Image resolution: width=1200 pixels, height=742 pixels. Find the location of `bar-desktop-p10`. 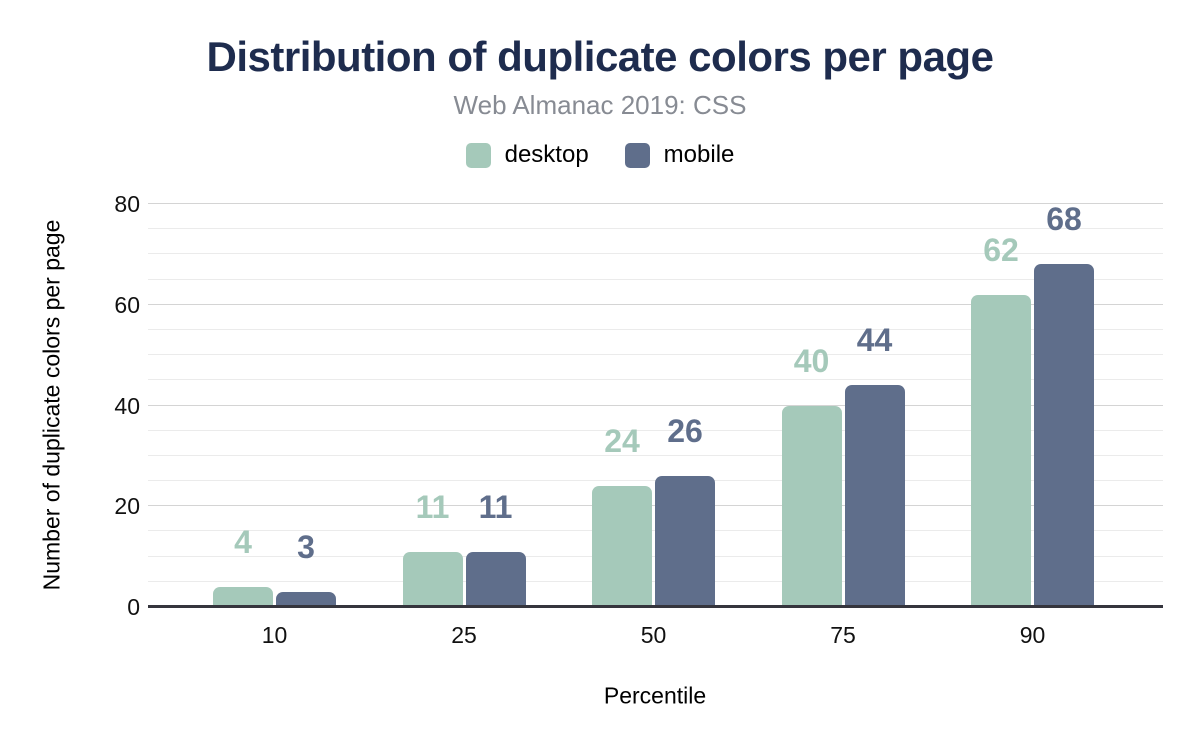

bar-desktop-p10 is located at coordinates (243, 596).